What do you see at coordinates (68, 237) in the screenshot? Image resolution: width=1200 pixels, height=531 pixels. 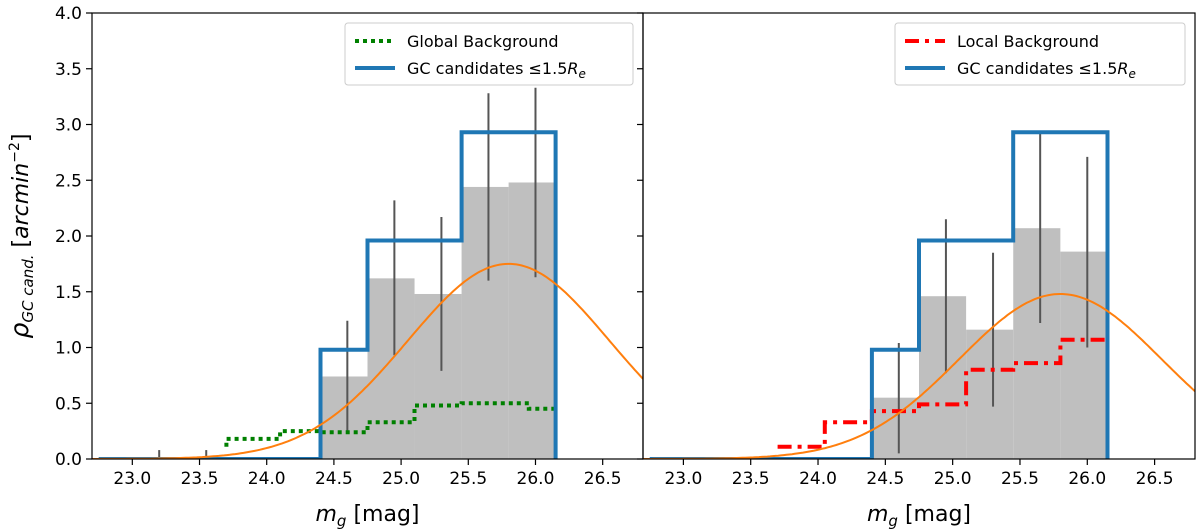 I see `y-tick-label: 2.0` at bounding box center [68, 237].